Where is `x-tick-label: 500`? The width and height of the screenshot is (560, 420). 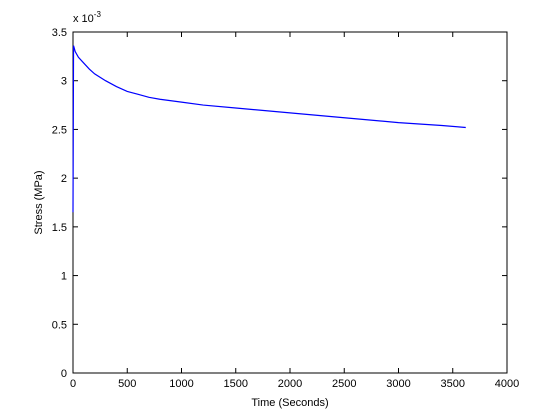 x-tick-label: 500 is located at coordinates (127, 384).